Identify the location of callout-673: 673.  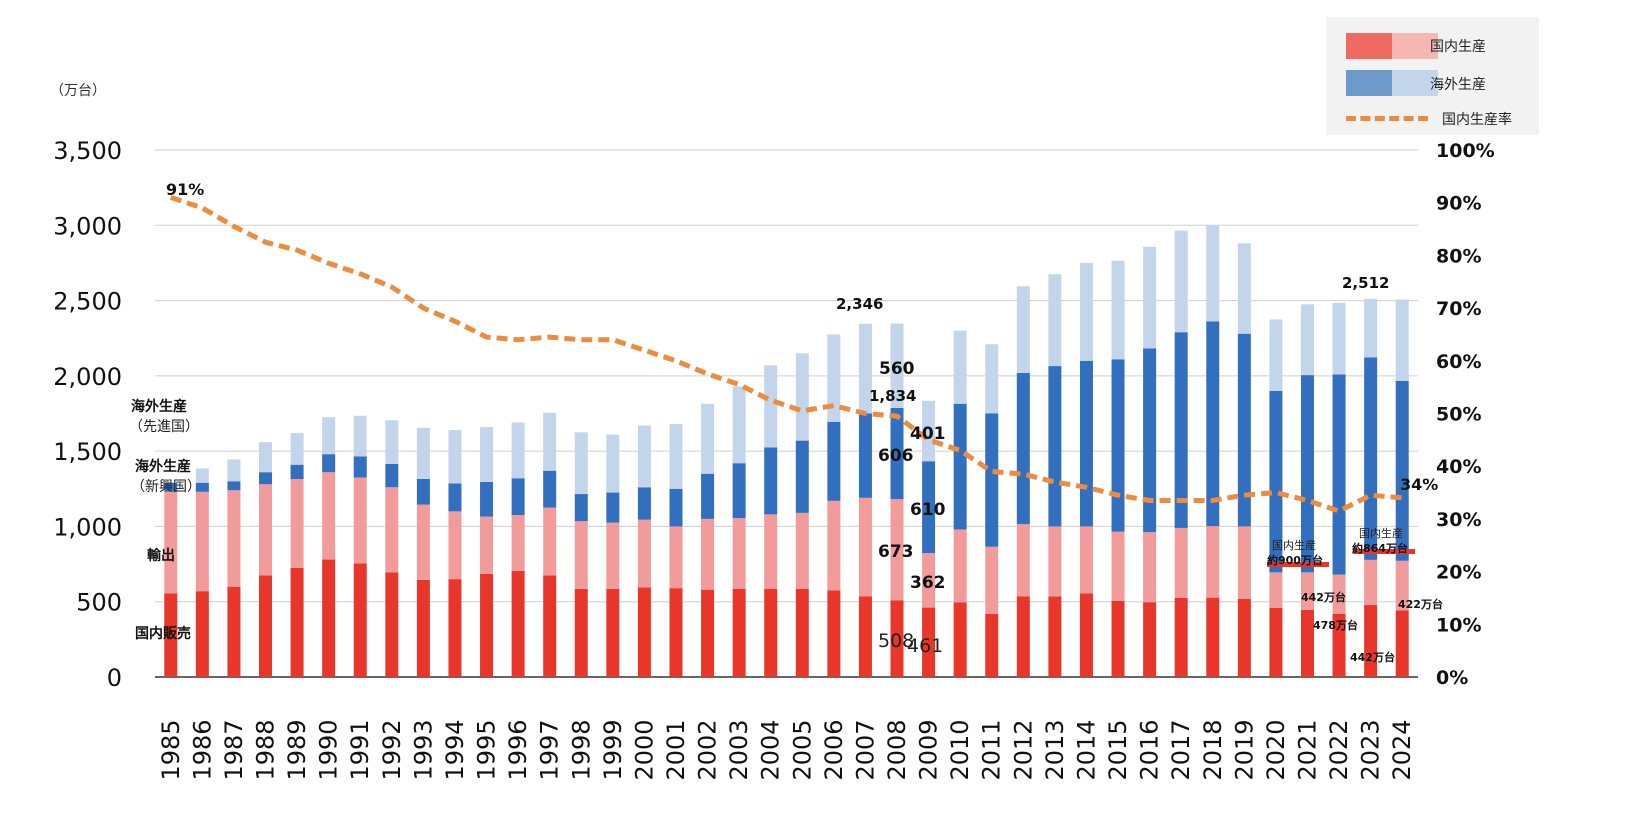
(896, 552).